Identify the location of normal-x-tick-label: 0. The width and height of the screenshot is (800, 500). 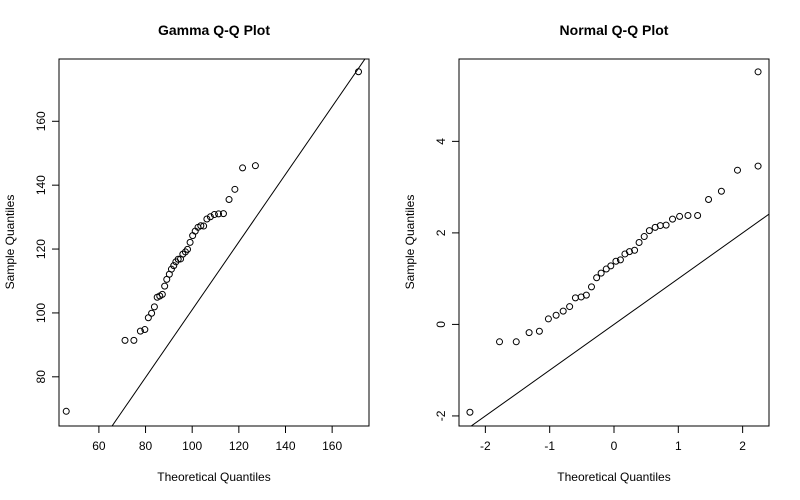
(614, 446).